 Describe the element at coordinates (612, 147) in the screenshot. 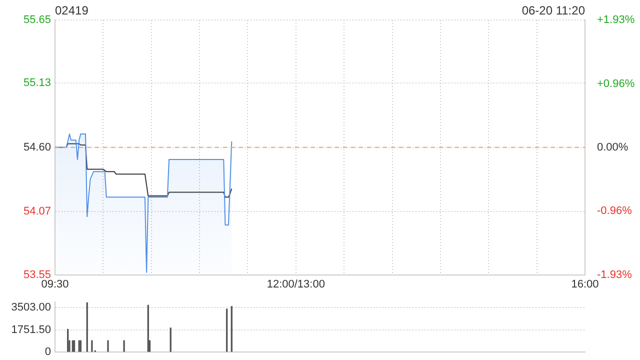

I see `y2-tick-label: 0.00%` at that location.